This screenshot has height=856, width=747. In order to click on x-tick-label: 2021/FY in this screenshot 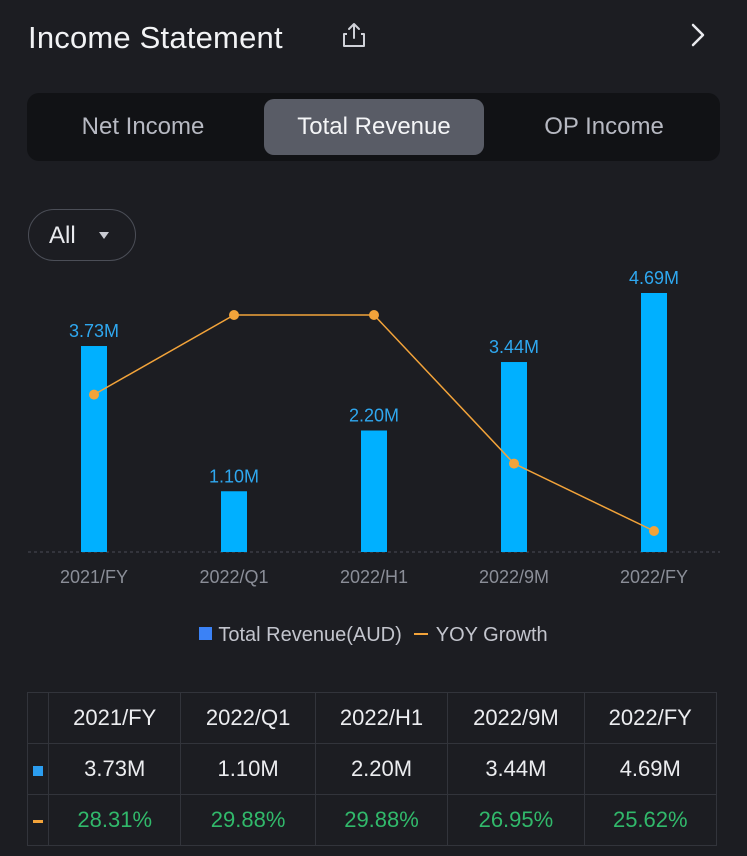, I will do `click(94, 577)`.